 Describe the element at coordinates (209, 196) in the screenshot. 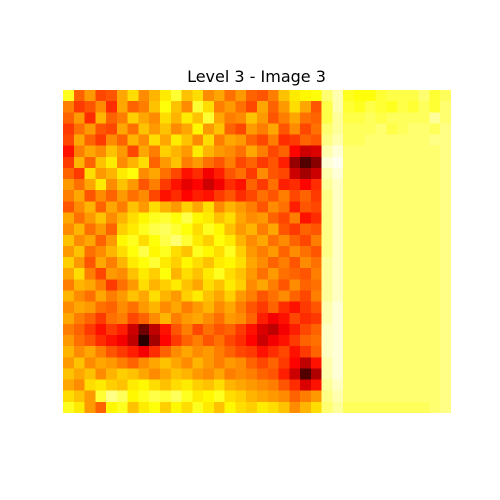

I see `heatmap-cell-r9-c13` at that location.